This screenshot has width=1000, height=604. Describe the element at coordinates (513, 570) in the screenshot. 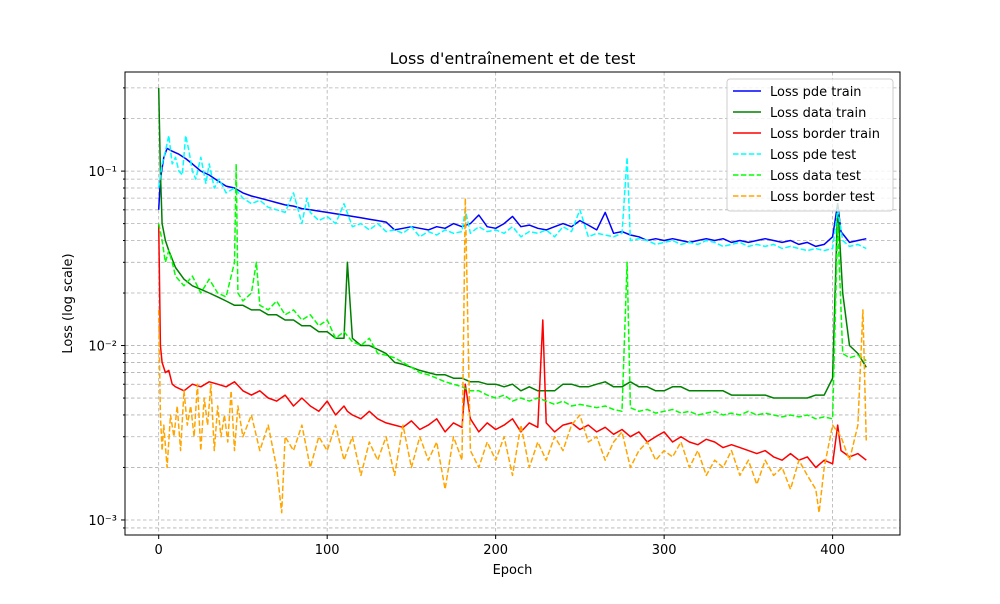

I see `x-axis-label: Epoch` at that location.